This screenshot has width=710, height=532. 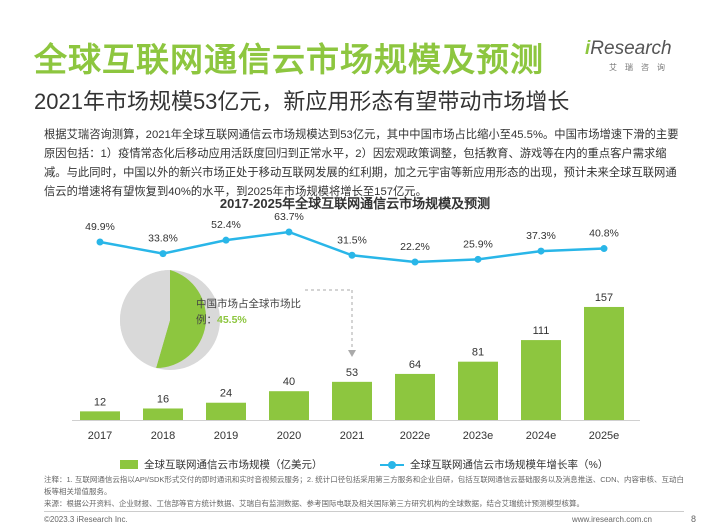 I want to click on bar-value-label: 53, so click(x=352, y=373).